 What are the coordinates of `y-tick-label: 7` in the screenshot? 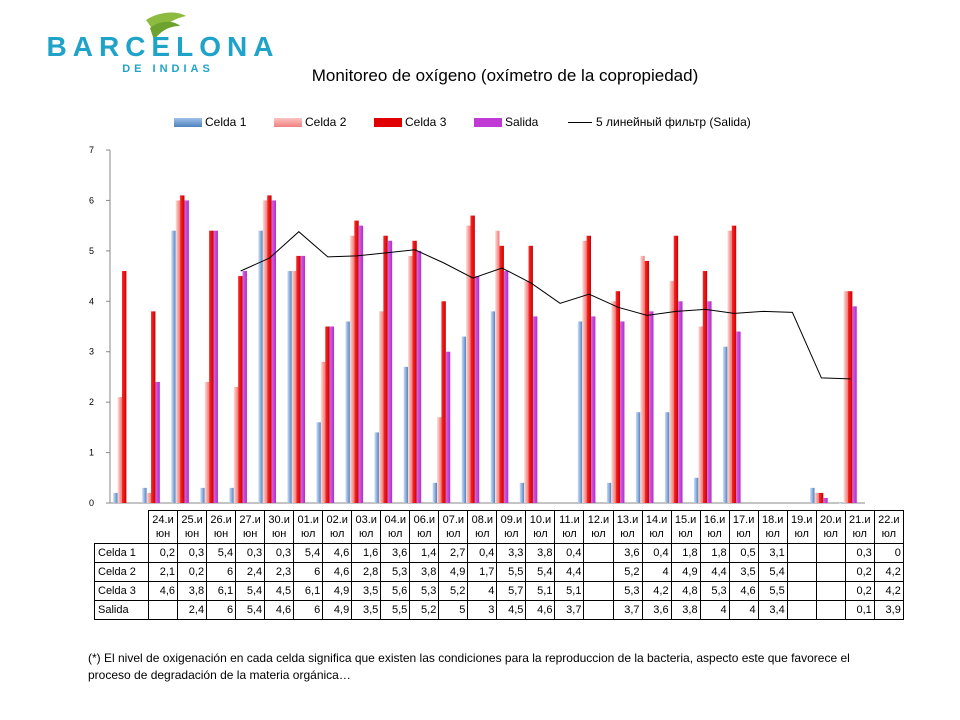 It's located at (91, 150).